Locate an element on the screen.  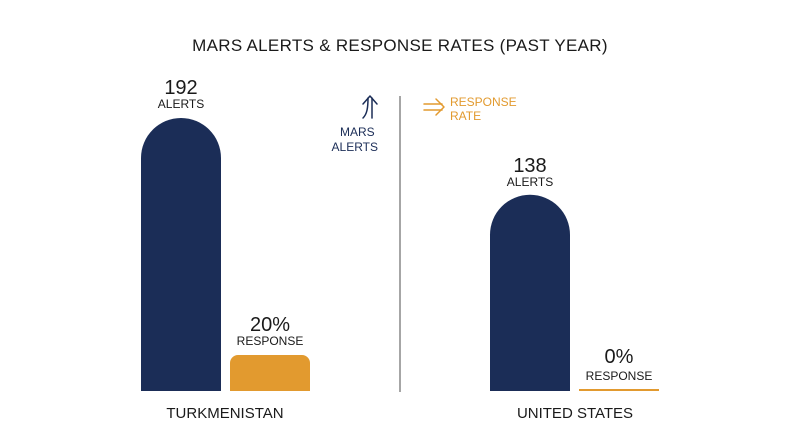
up-arrow-icon is located at coordinates (370, 107).